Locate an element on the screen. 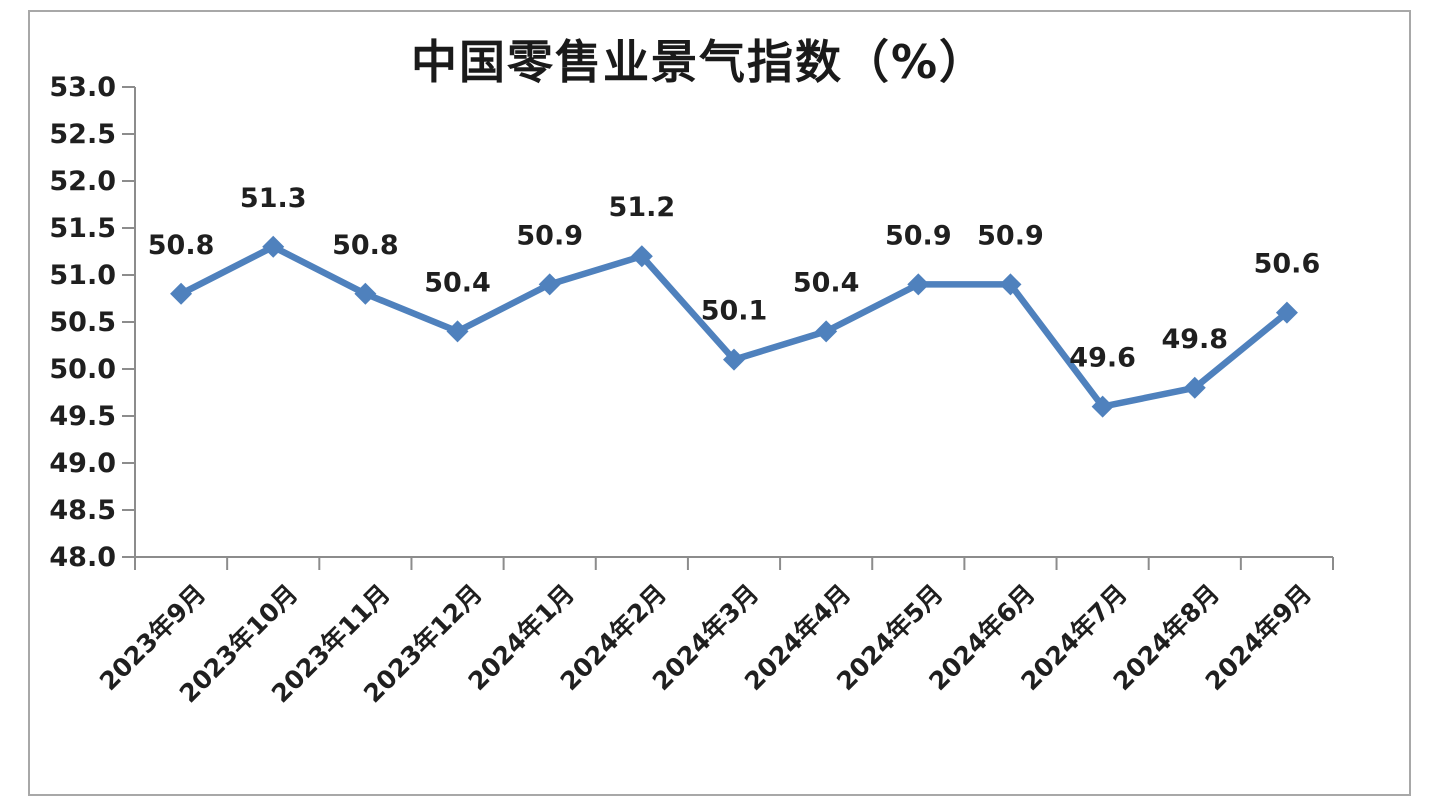  y-axis-tick-label: 48.0 is located at coordinates (82, 557).